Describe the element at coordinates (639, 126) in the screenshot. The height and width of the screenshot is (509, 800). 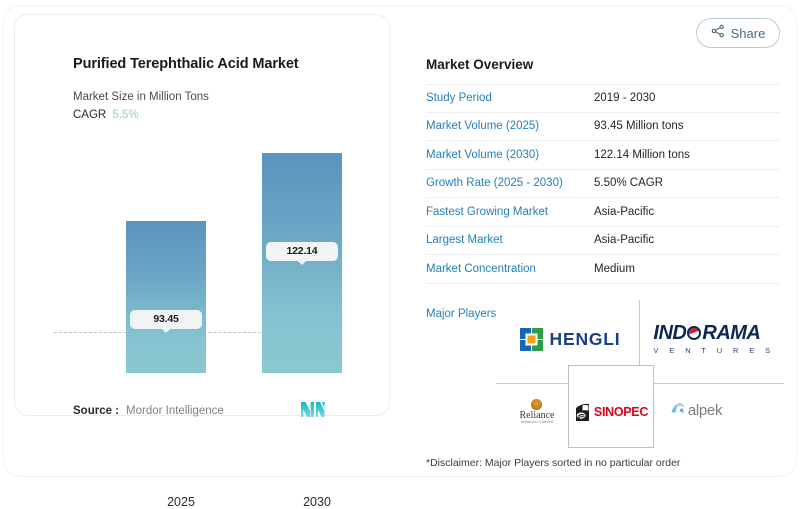
I see `row-value: 93.45 Million tons` at that location.